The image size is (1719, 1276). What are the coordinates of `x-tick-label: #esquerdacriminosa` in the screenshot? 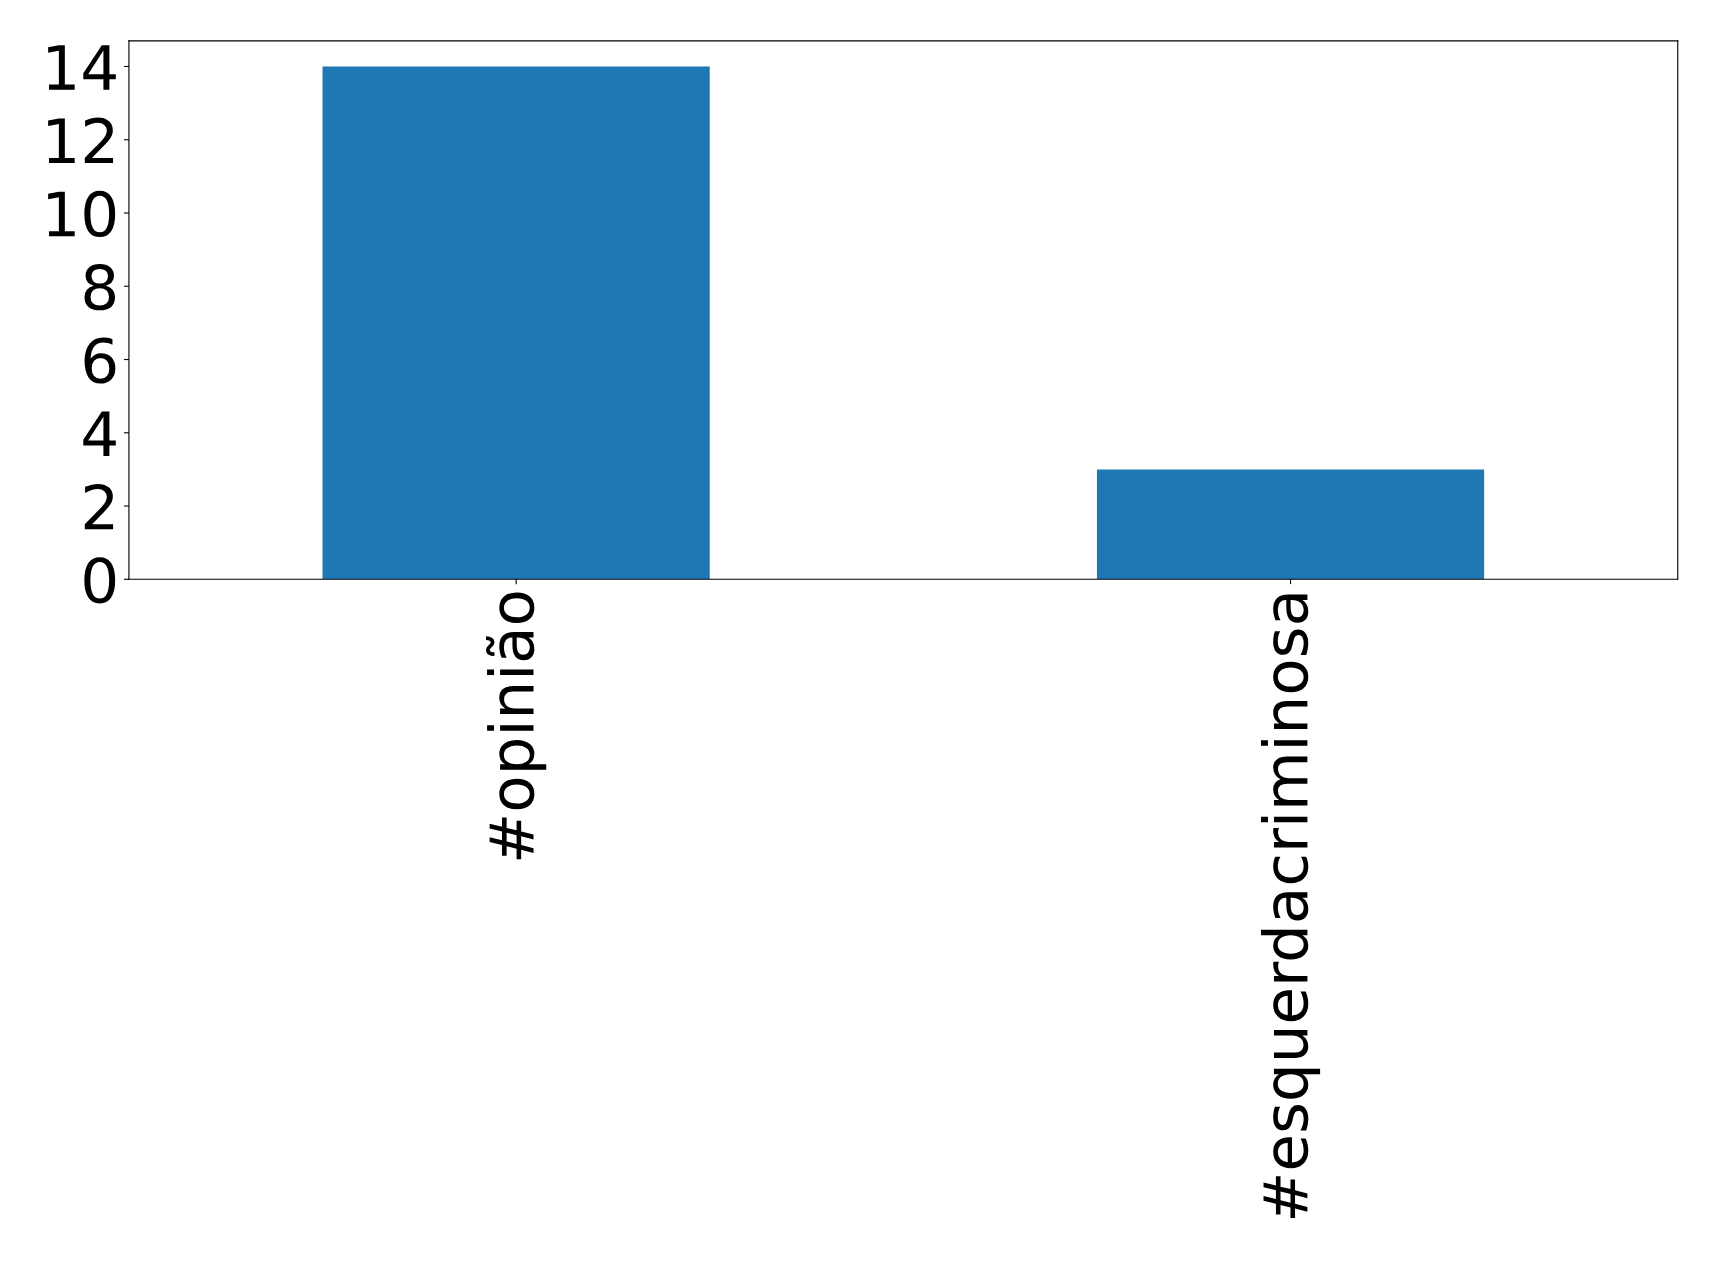 It's located at (1290, 906).